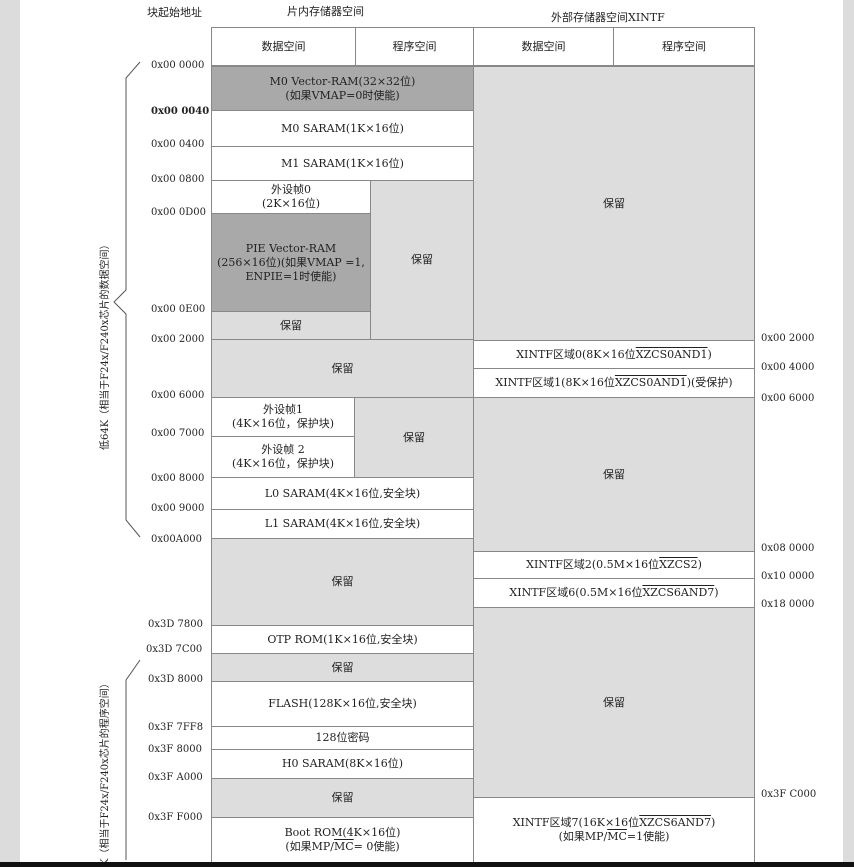 Image resolution: width=854 pixels, height=867 pixels. What do you see at coordinates (178, 179) in the screenshot?
I see `addr-label: 0x00 0800` at bounding box center [178, 179].